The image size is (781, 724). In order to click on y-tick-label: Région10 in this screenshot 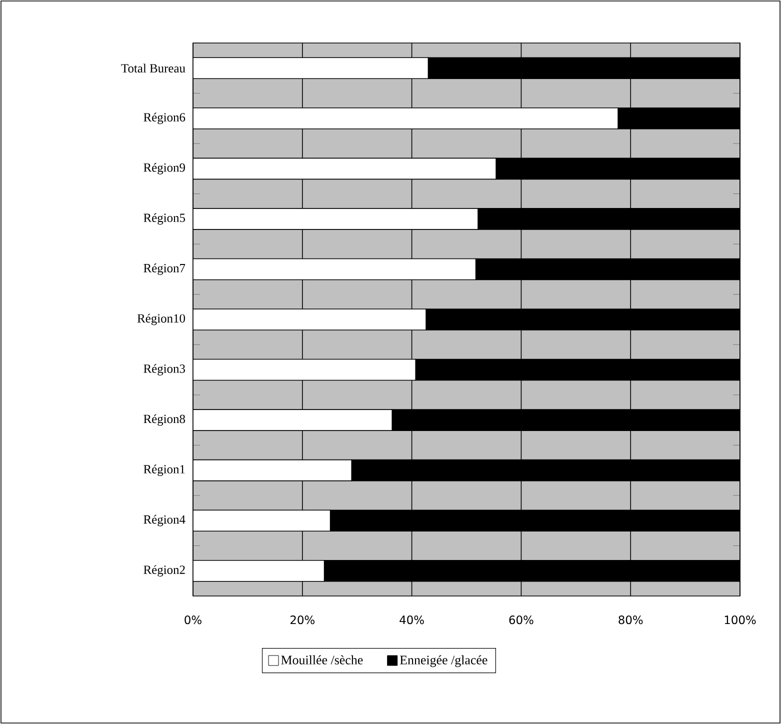, I will do `click(161, 320)`.